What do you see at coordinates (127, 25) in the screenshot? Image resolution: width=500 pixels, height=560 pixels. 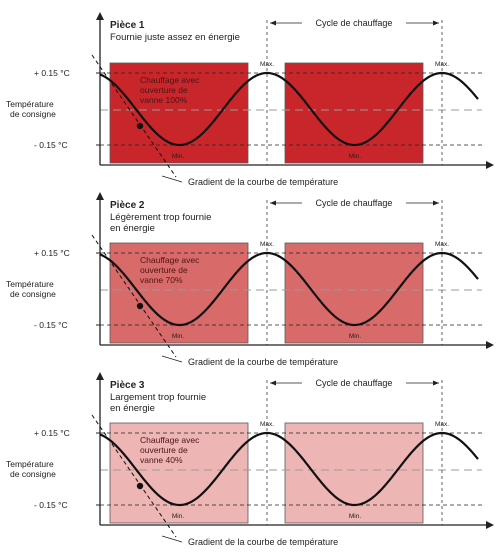 I see `panel-title: Pièce 1` at bounding box center [127, 25].